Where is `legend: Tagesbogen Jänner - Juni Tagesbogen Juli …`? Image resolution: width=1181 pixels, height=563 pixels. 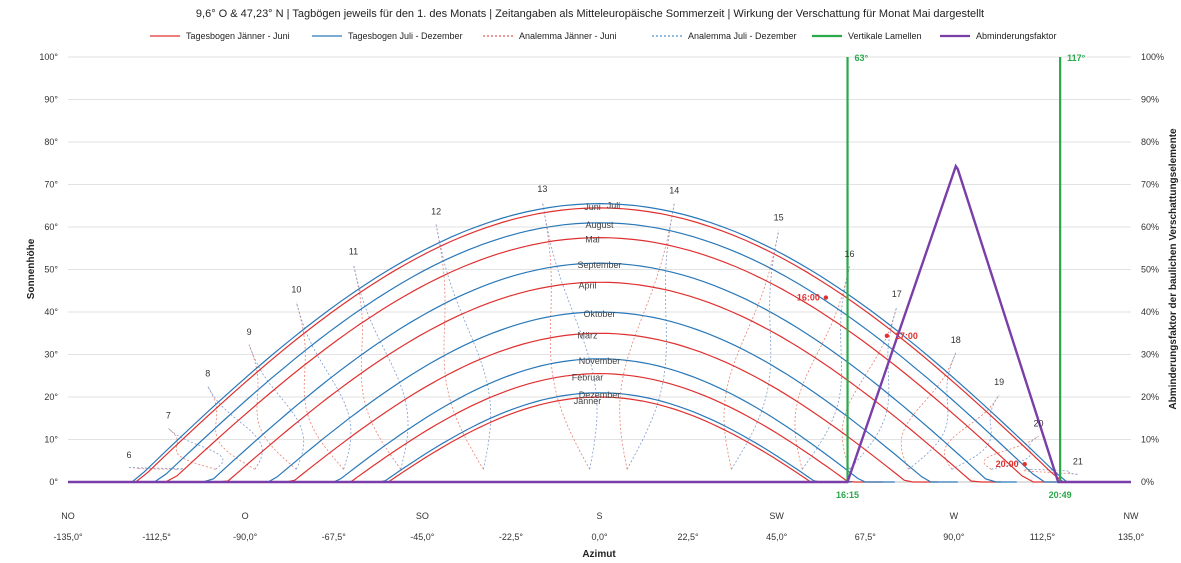
legend: Tagesbogen Jänner - Juni Tagesbogen Juli … is located at coordinates (603, 36).